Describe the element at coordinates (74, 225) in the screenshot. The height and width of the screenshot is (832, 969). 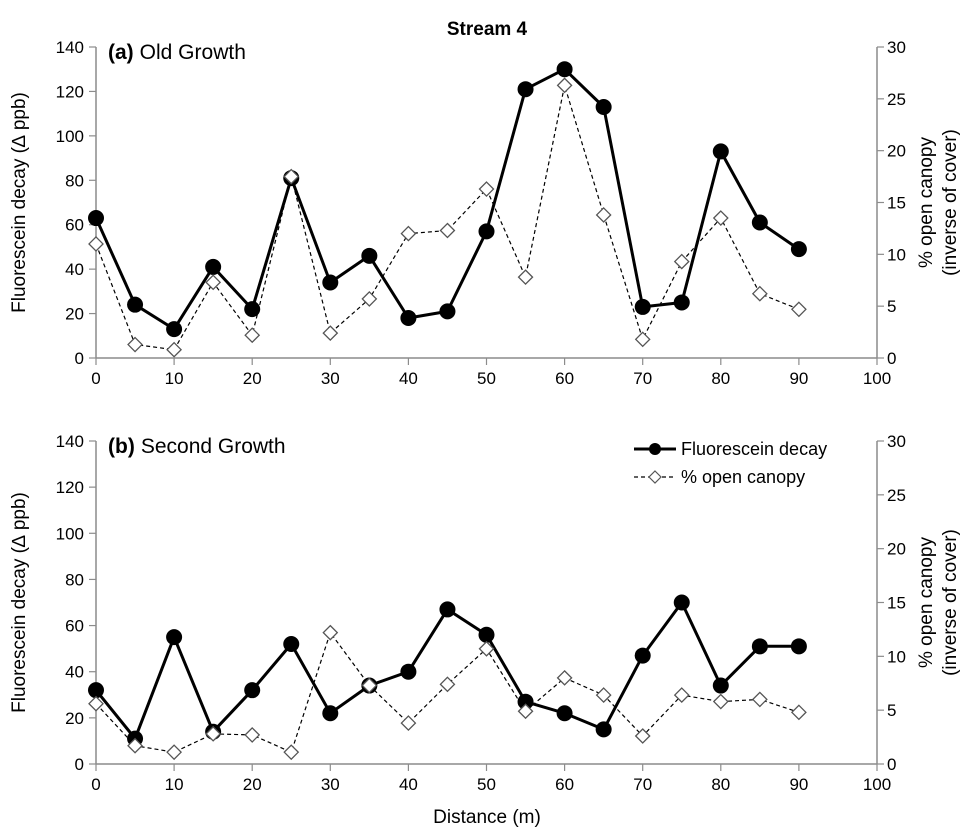
I see `left-y-tick-label: 60` at that location.